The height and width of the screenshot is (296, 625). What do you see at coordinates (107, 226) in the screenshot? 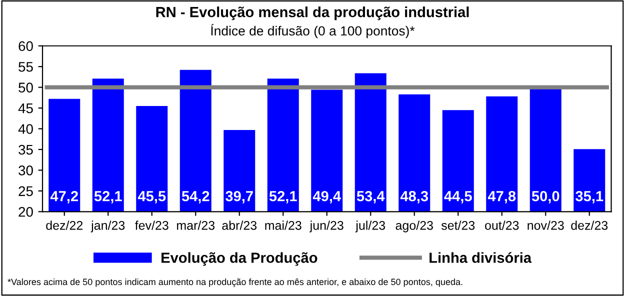
I see `x-tick-label: jan/23` at bounding box center [107, 226].